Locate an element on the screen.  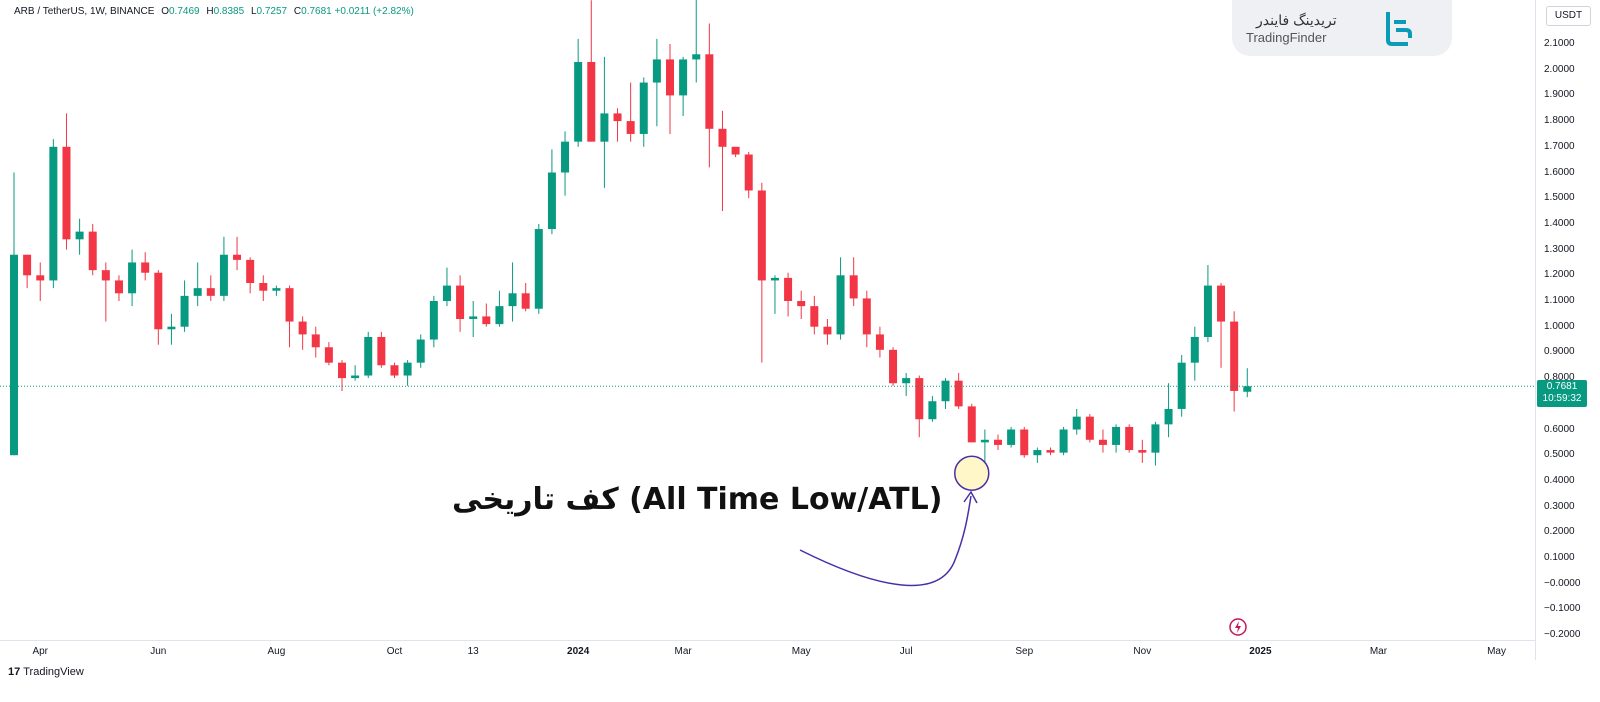
change-value: +0.0211 (+2.82%) is located at coordinates (374, 11).